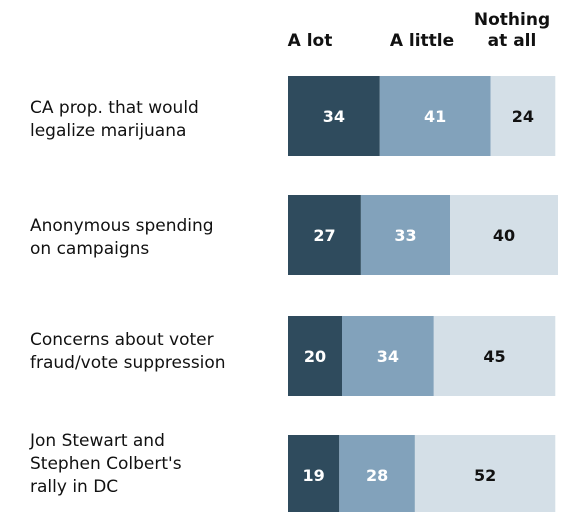 This screenshot has height=512, width=578. I want to click on column-header-a-little: A little, so click(422, 41).